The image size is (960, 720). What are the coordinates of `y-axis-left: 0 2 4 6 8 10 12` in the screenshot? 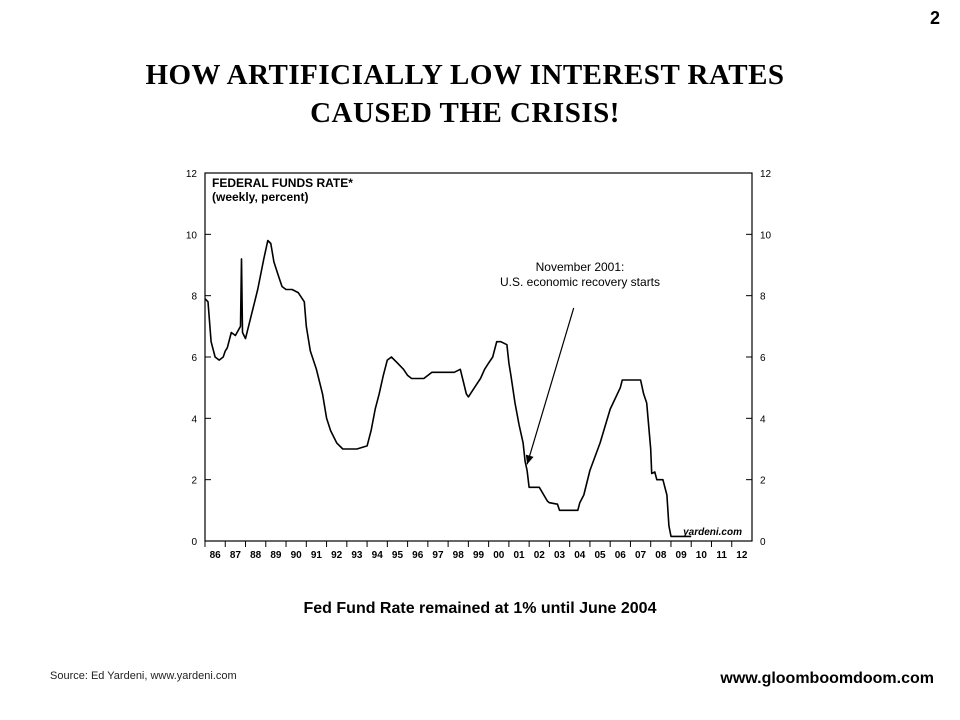 It's located at (198, 358).